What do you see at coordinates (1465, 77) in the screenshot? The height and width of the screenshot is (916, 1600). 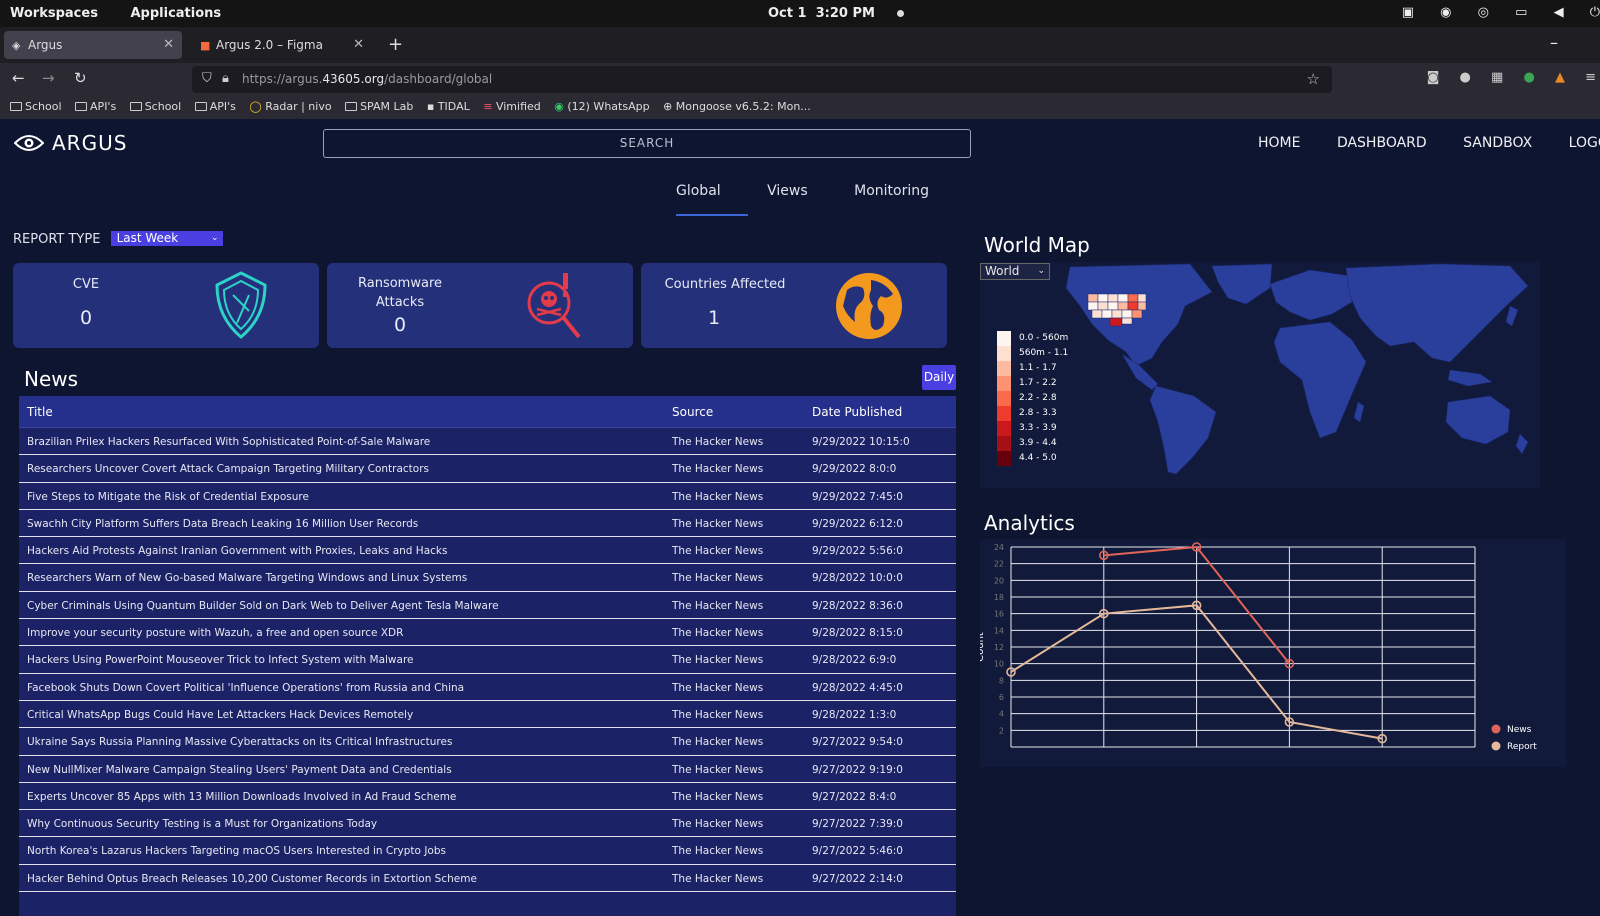 I see `account-icon: ●` at bounding box center [1465, 77].